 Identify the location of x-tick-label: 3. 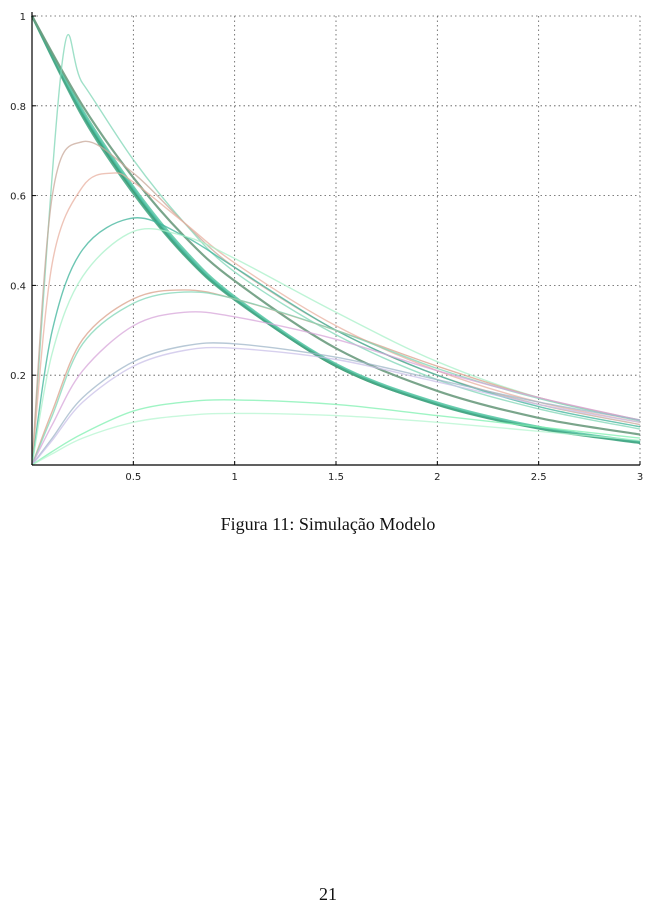
(640, 477).